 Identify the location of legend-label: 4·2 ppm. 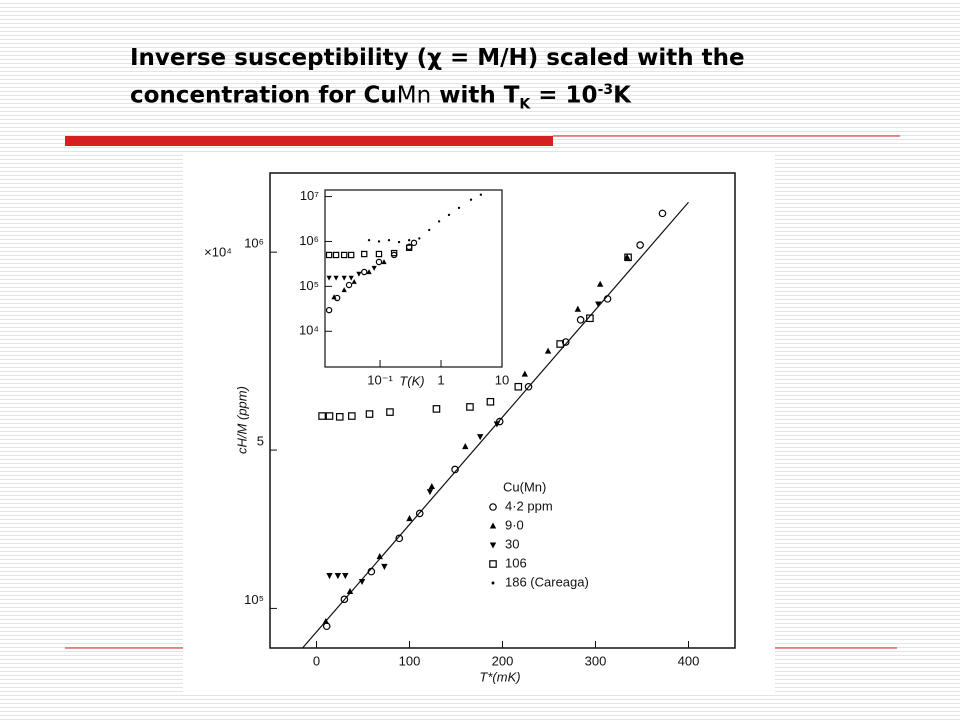
(529, 505).